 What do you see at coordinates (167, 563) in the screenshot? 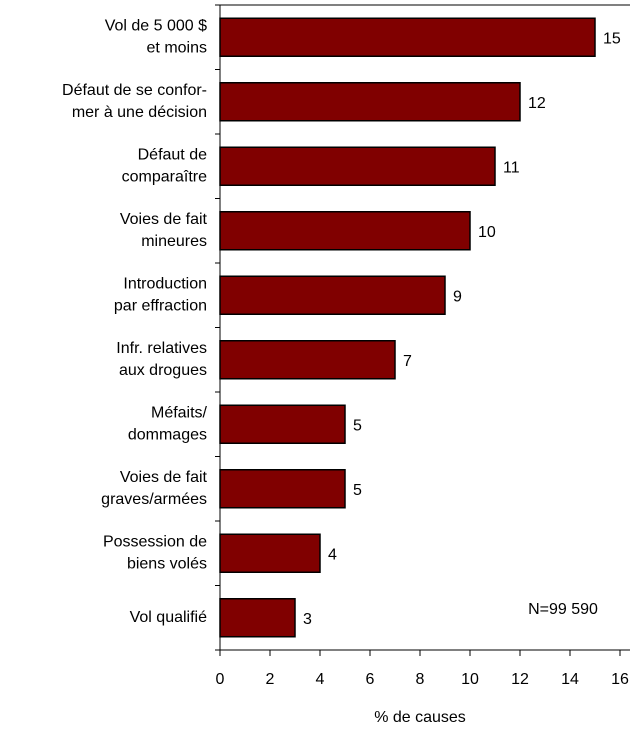
I see `y-tick-label: biens volés` at bounding box center [167, 563].